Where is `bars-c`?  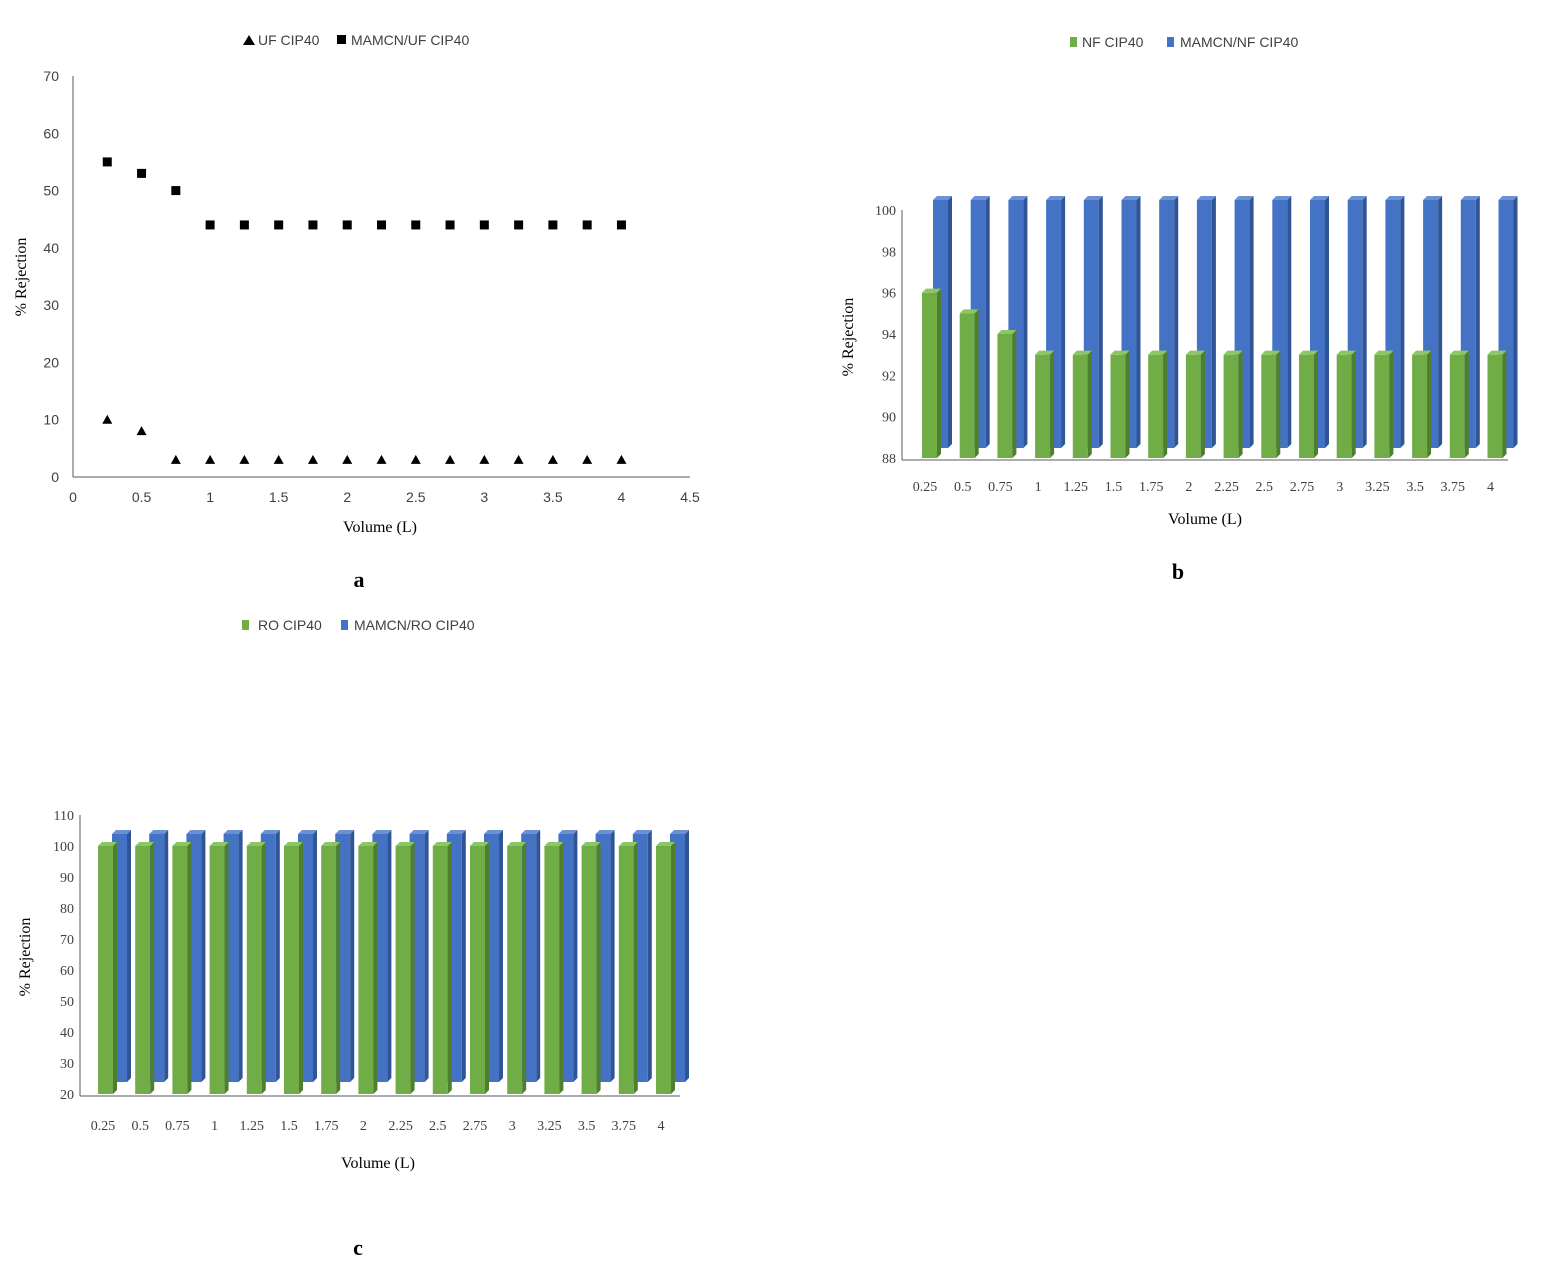 bars-c is located at coordinates (393, 962).